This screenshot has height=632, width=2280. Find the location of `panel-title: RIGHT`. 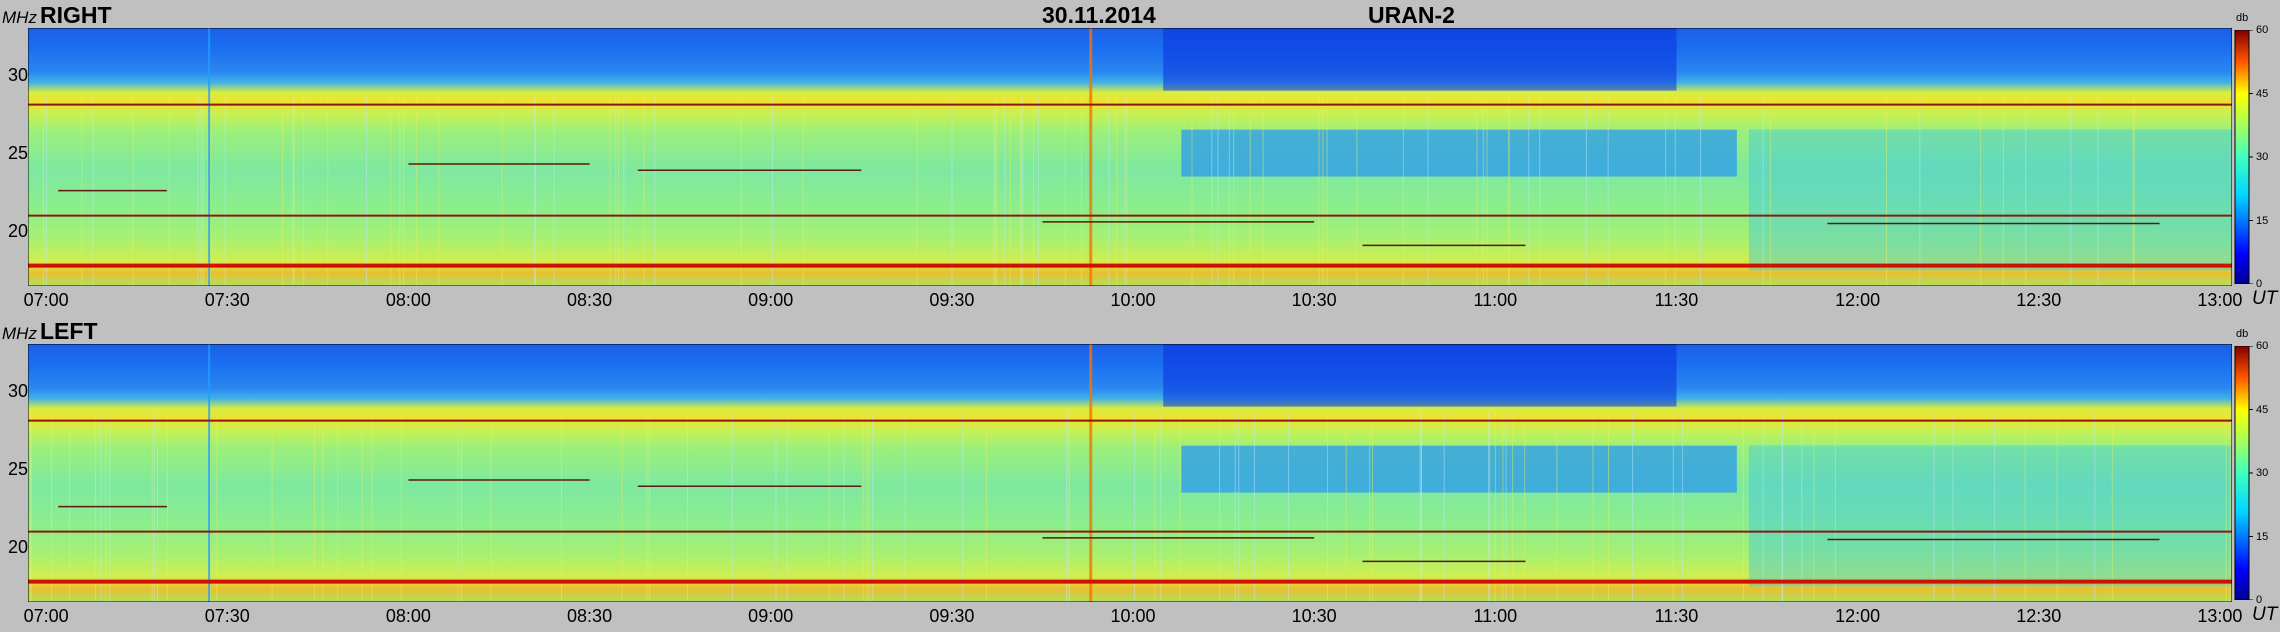

panel-title: RIGHT is located at coordinates (76, 15).